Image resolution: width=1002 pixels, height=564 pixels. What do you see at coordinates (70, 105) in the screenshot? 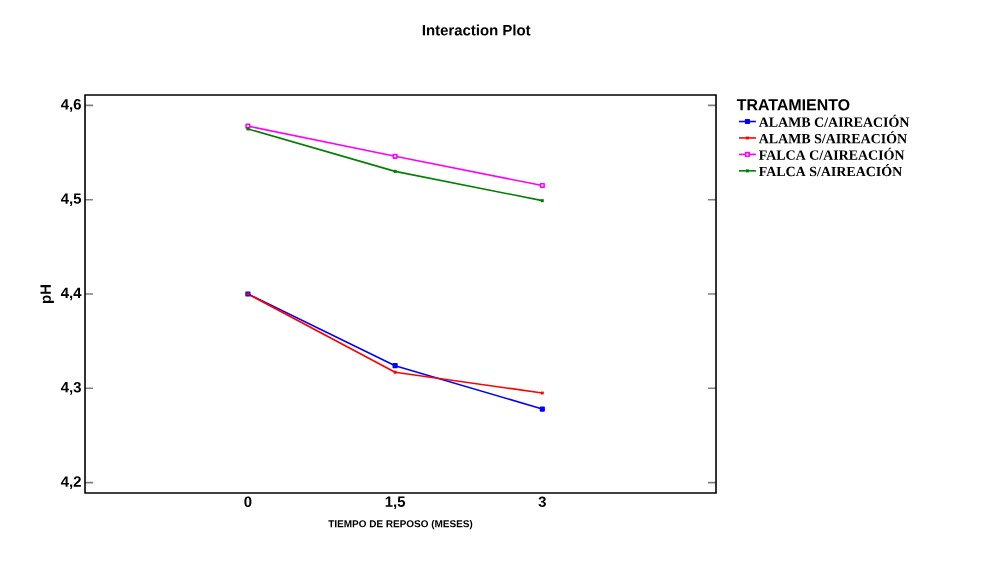
I see `y-tick-label: 4,6` at bounding box center [70, 105].